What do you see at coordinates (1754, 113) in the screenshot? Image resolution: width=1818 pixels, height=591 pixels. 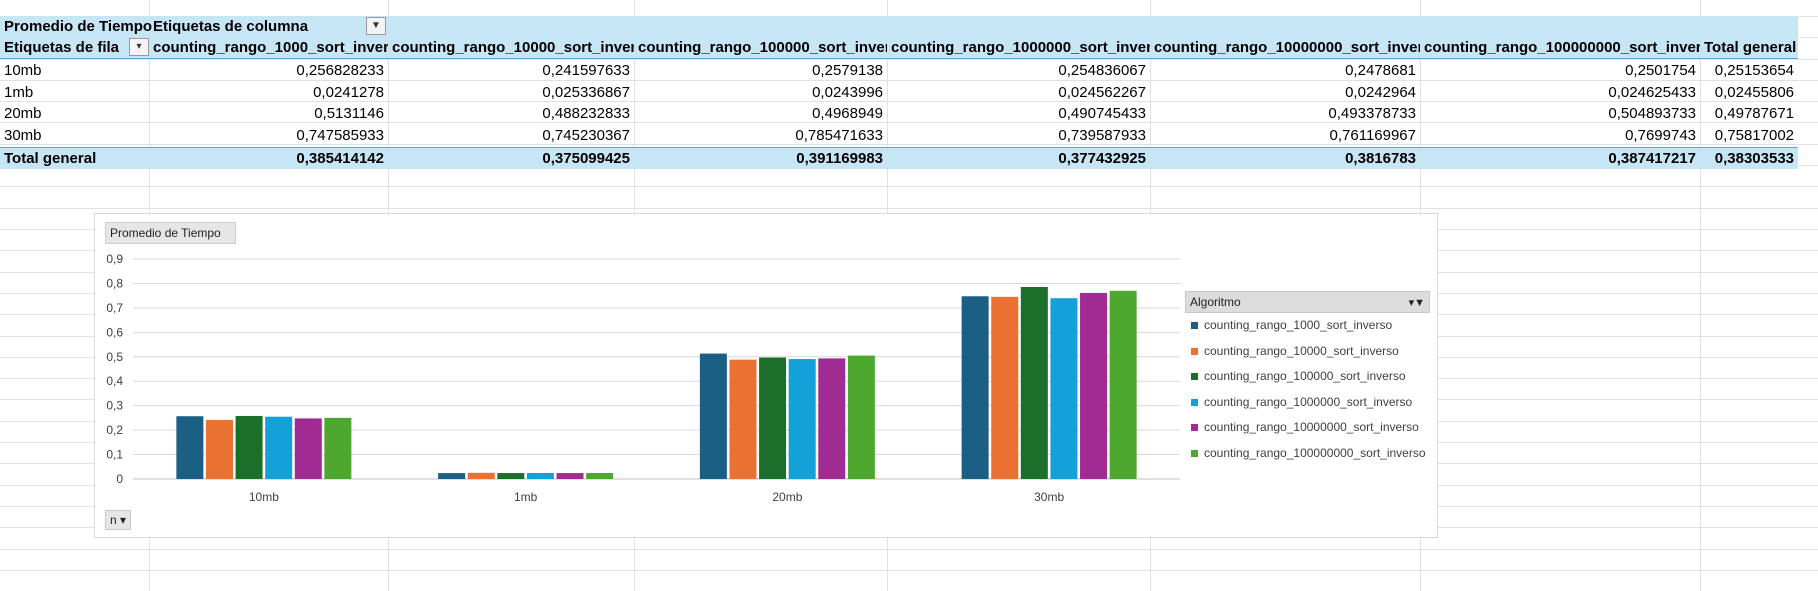 I see `pivot-value-cell: 0,49787671` at bounding box center [1754, 113].